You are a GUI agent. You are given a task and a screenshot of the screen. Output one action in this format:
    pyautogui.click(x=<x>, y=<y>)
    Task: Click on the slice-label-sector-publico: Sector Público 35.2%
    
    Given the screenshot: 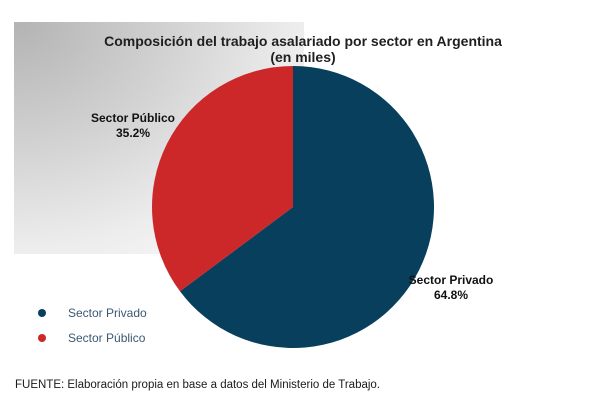 What is the action you would take?
    pyautogui.click(x=133, y=126)
    